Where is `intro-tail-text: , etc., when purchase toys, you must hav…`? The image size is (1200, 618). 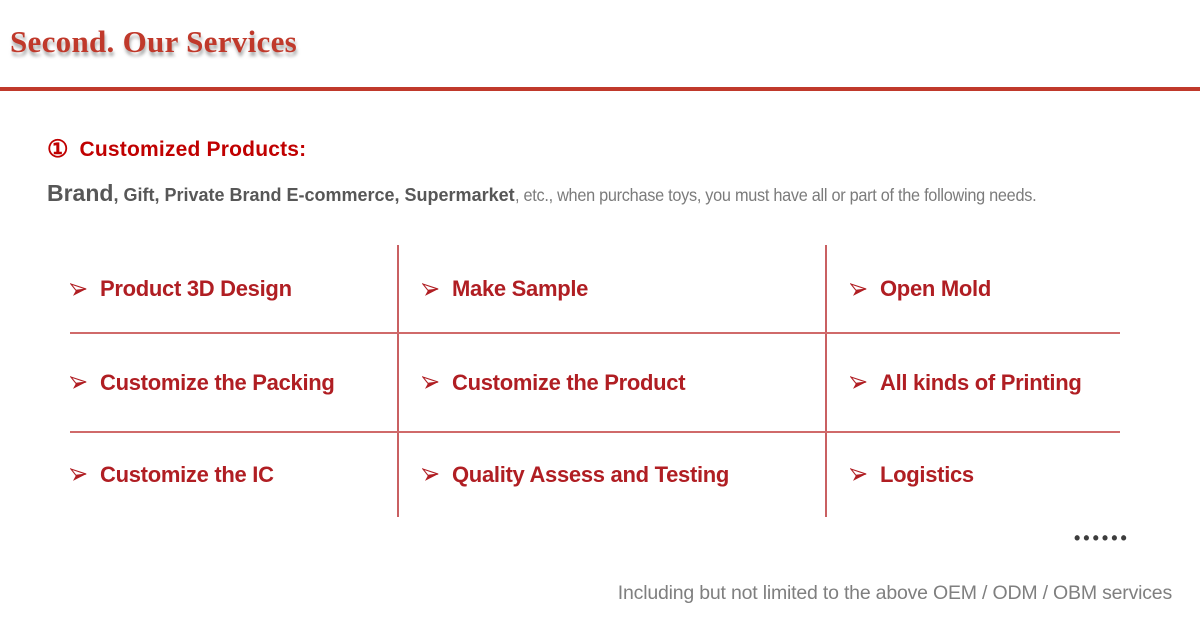 intro-tail-text: , etc., when purchase toys, you must hav… is located at coordinates (775, 195).